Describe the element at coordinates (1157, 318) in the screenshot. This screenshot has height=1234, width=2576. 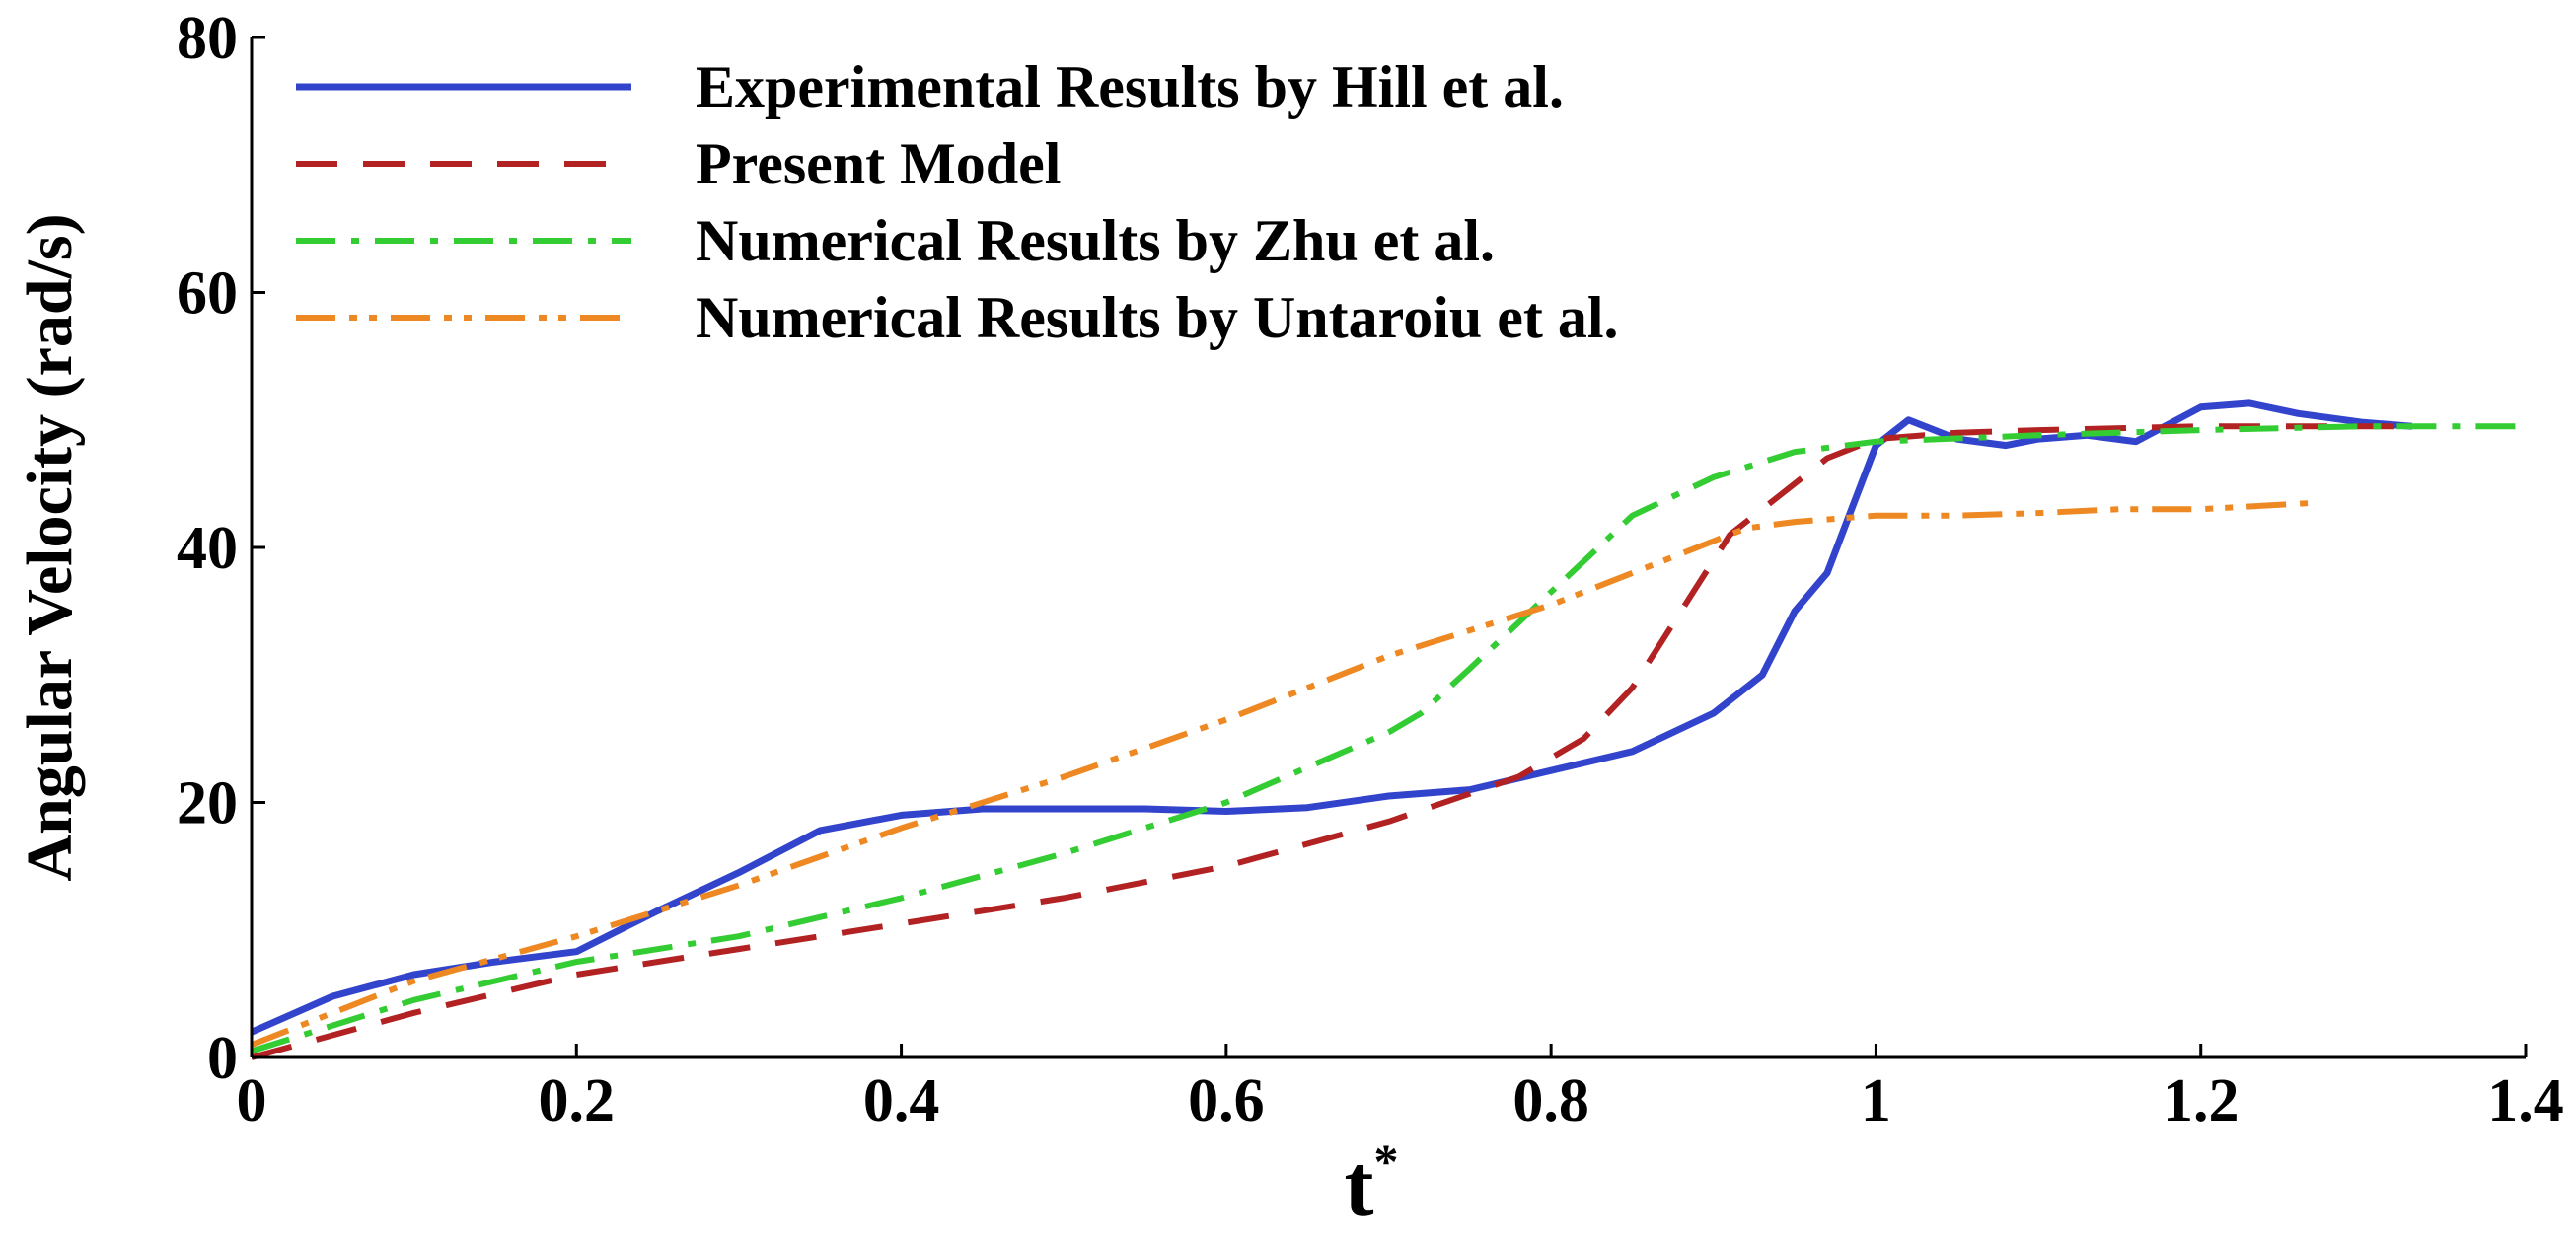
I see `legend-label-4: Numerical Results by Untaroiu et al.` at that location.